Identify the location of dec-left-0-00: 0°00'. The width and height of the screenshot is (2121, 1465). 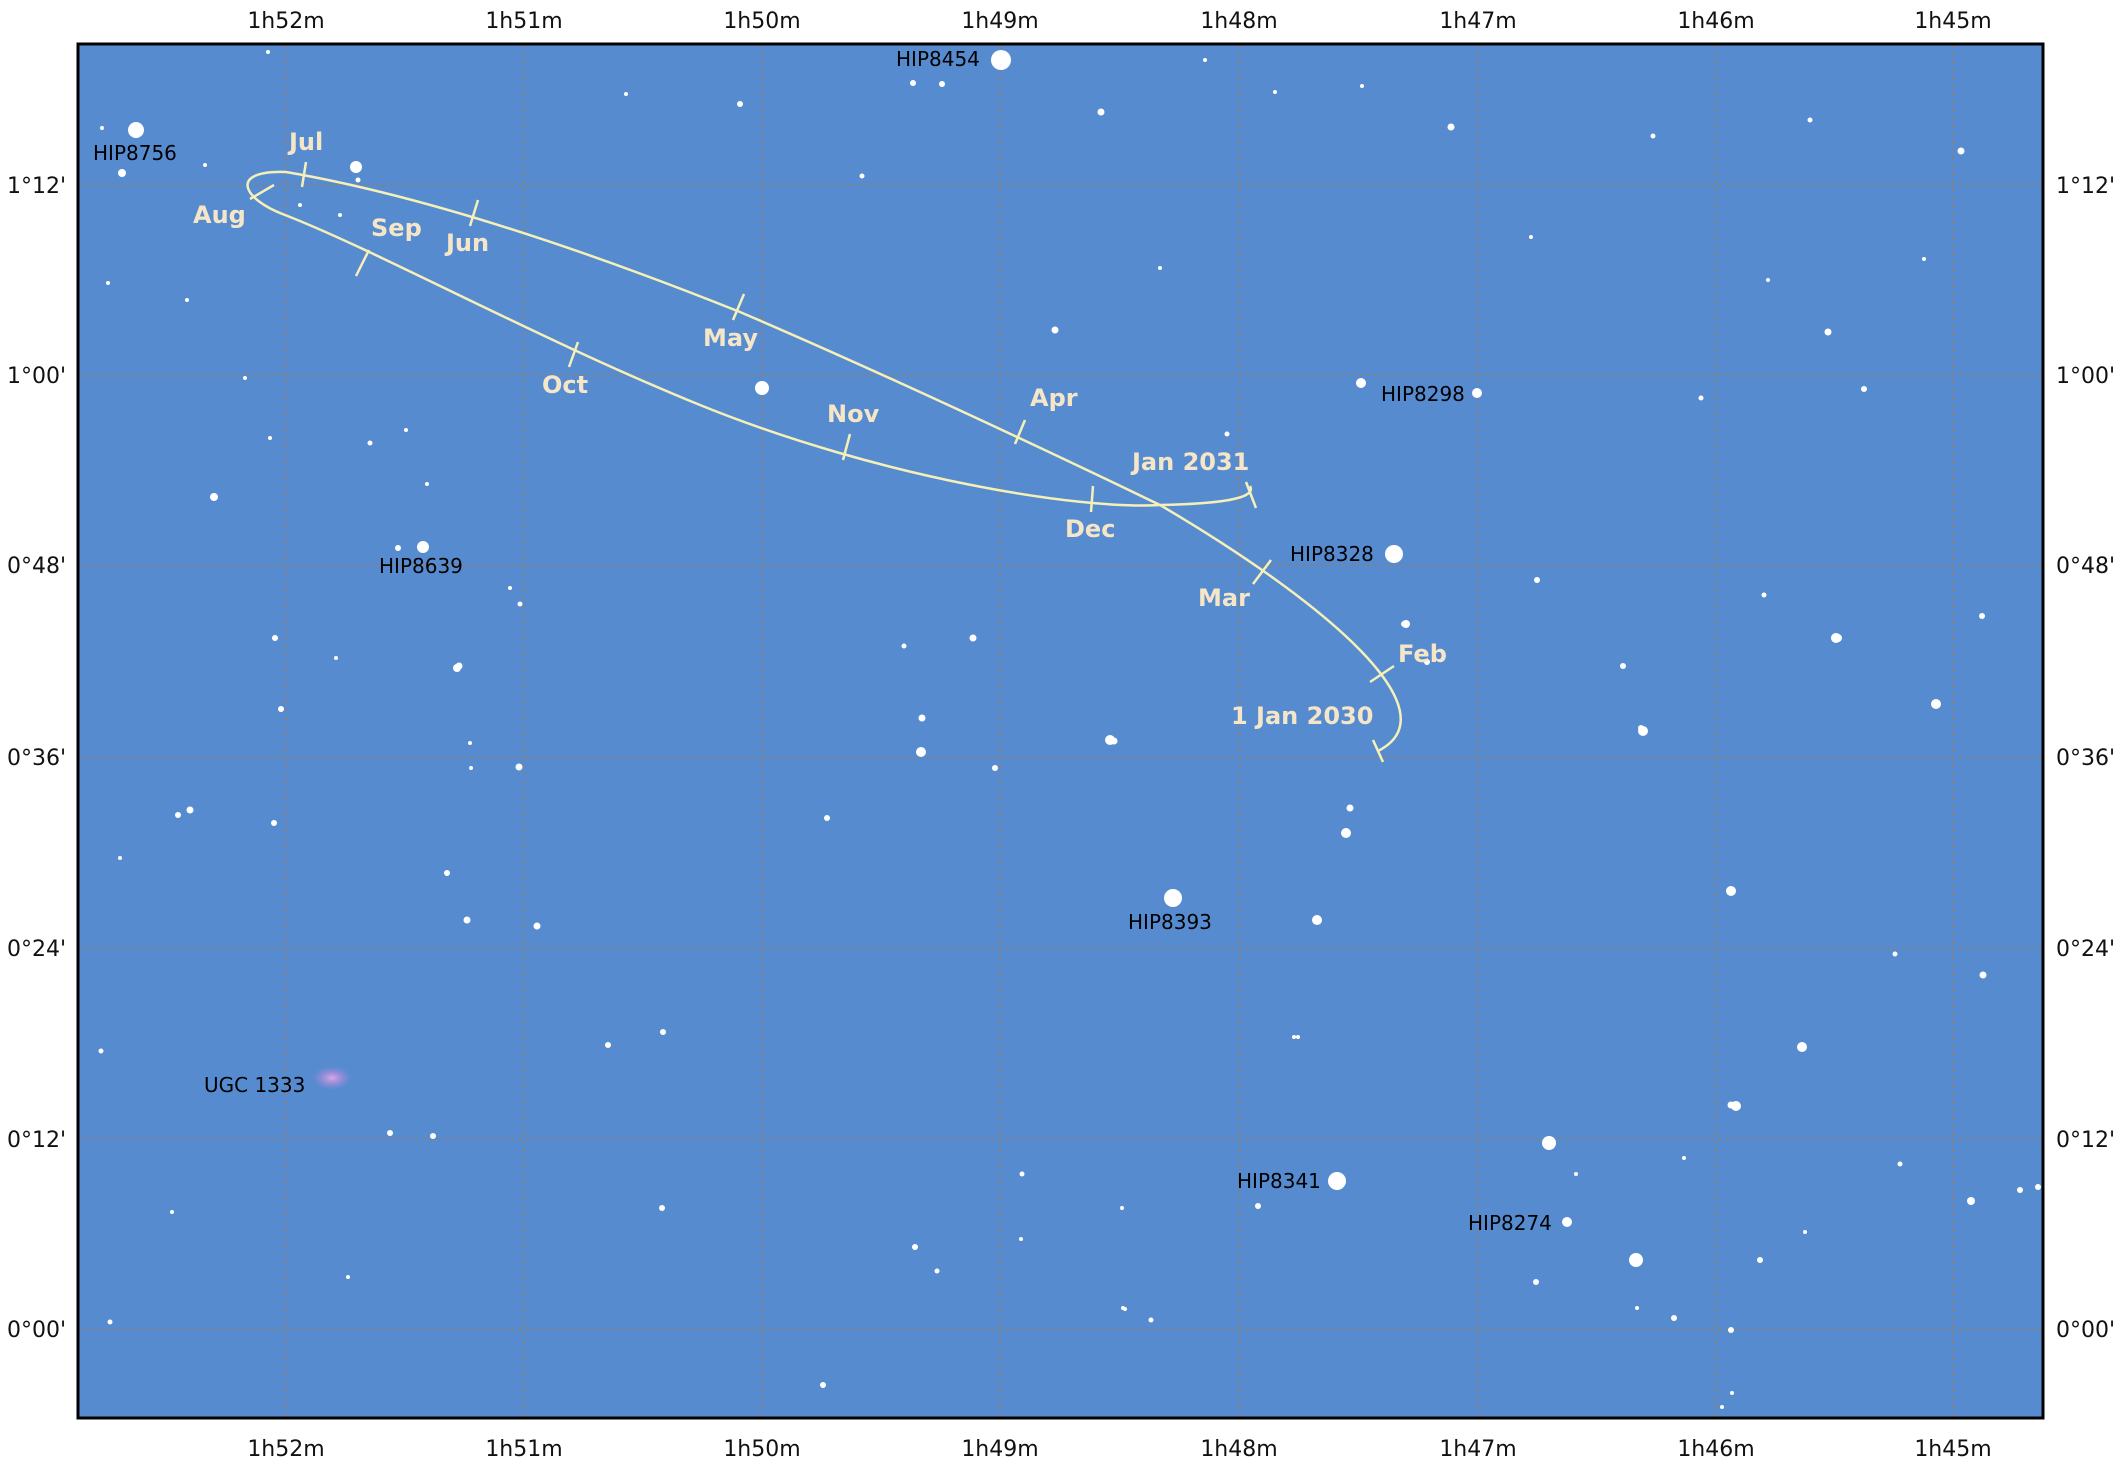
(36, 1330).